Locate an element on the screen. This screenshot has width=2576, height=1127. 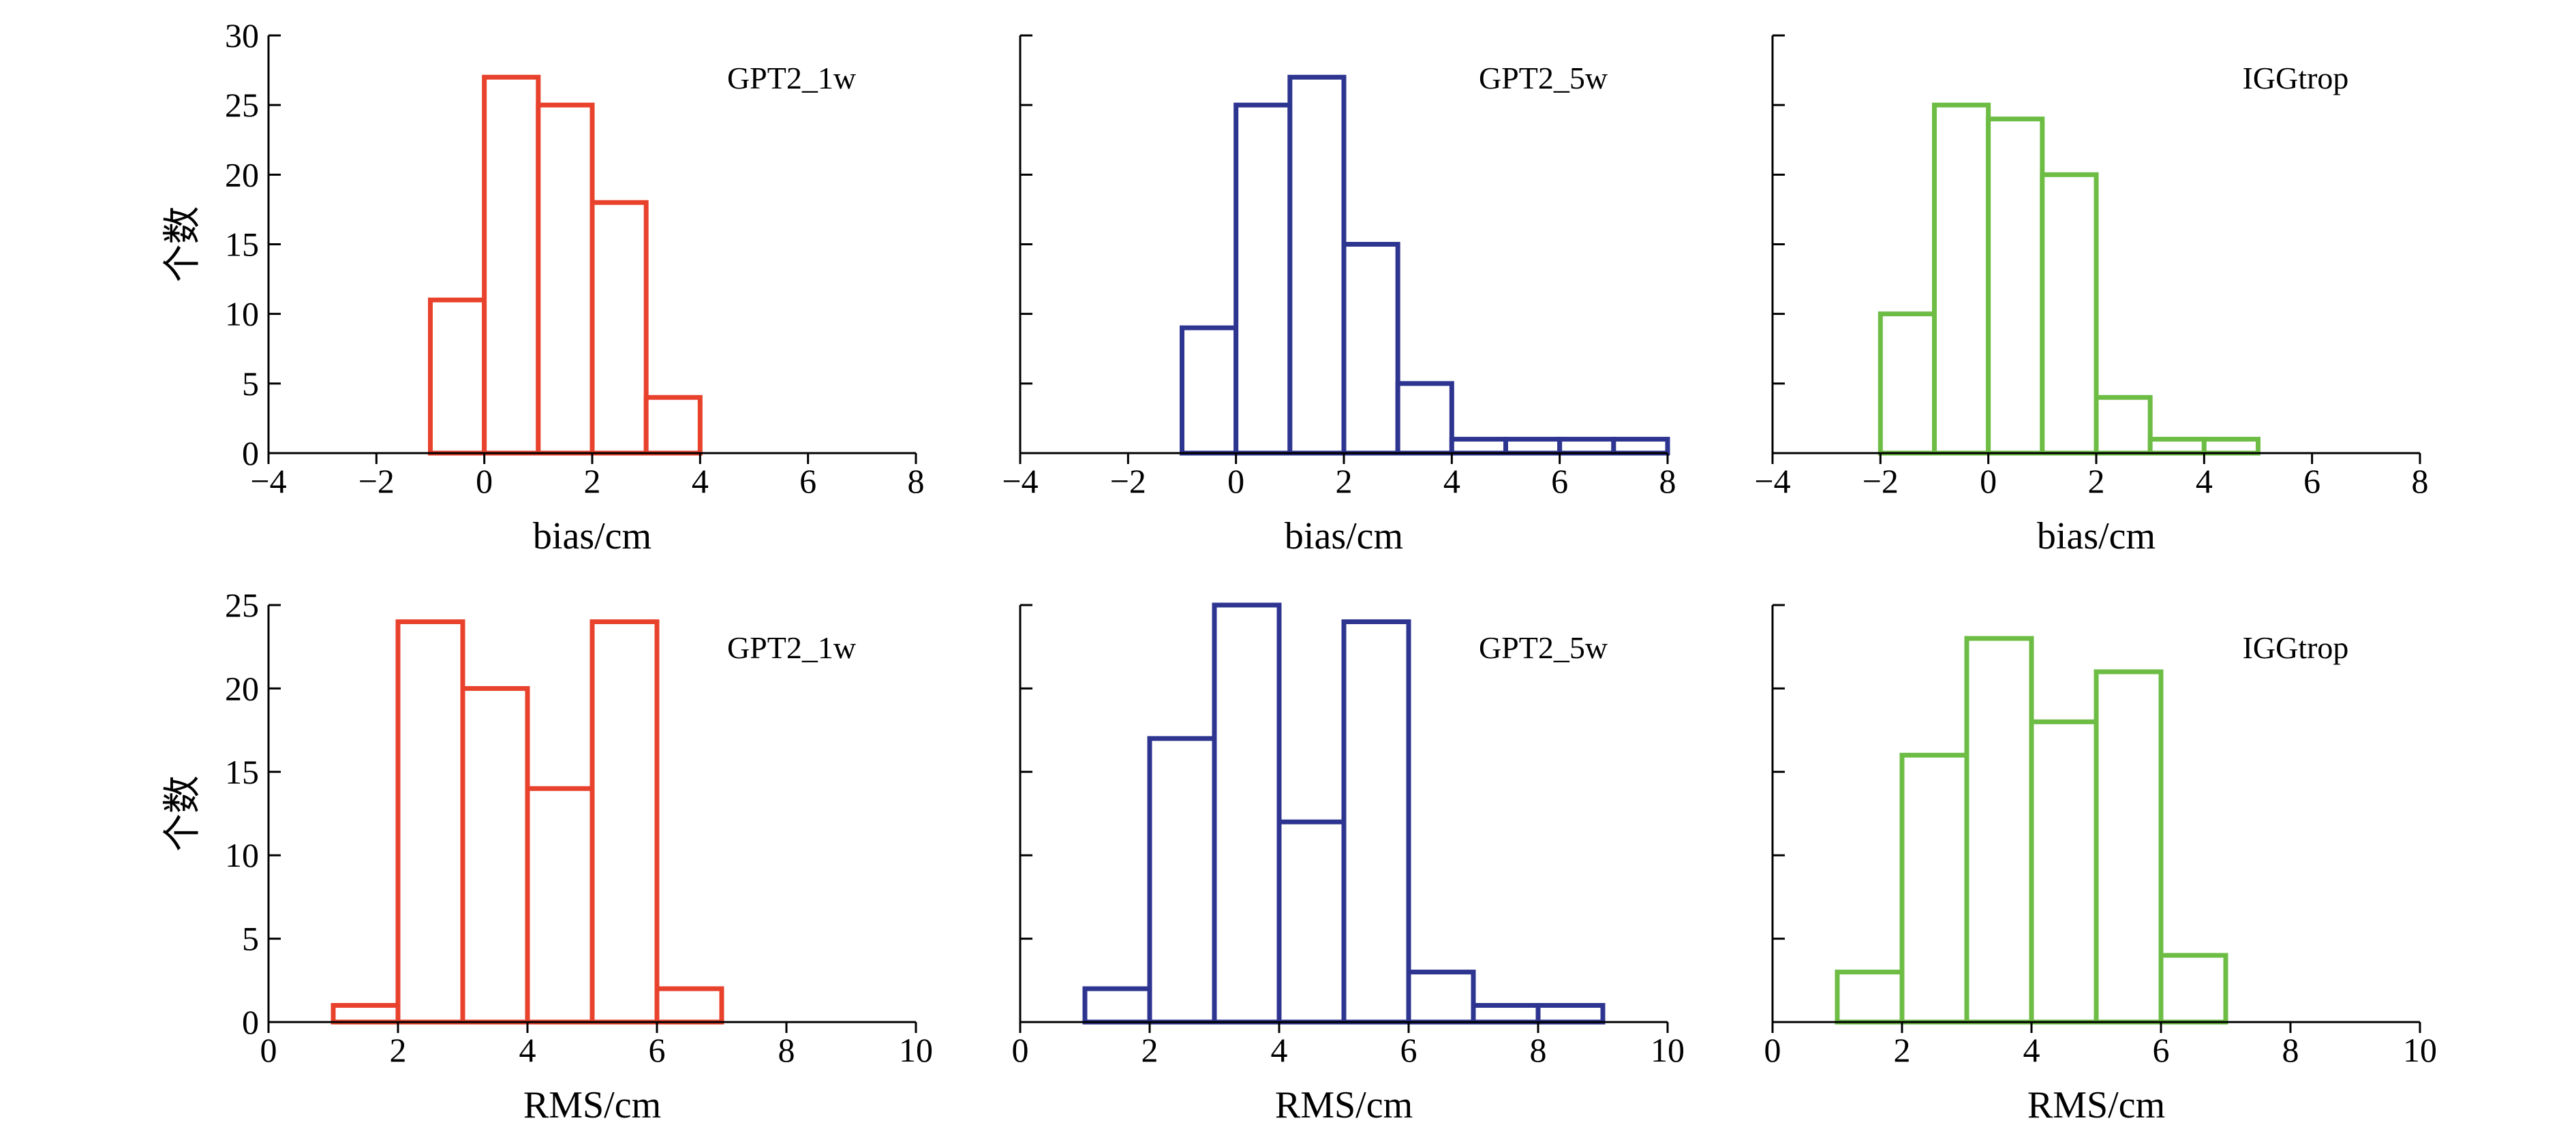
histogram-panel-1-0: 0 5 10 15 20 25 0 2 4 6 8 10 RMS/cm 个数 GPT2_1w is located at coordinates (547, 856).